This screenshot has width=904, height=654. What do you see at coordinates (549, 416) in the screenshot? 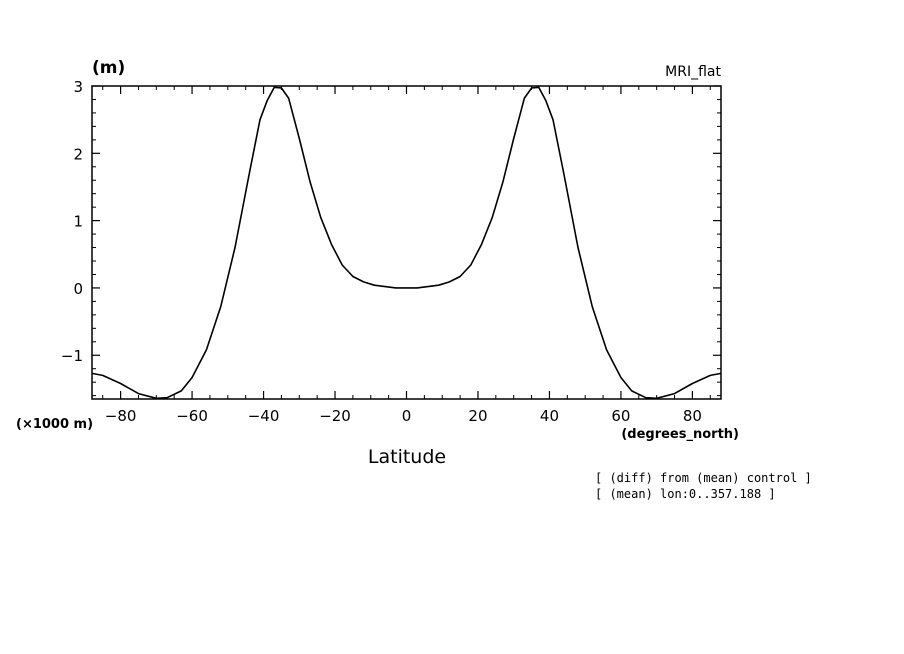
I see `x-tick-label: 40` at bounding box center [549, 416].